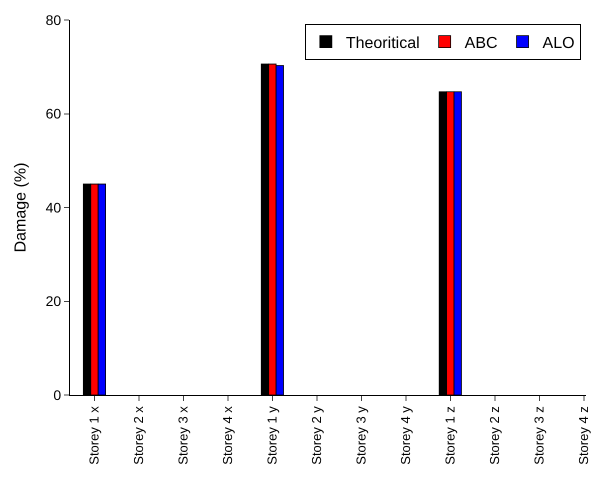  I want to click on x-tick-label: Storey 4 z, so click(584, 435).